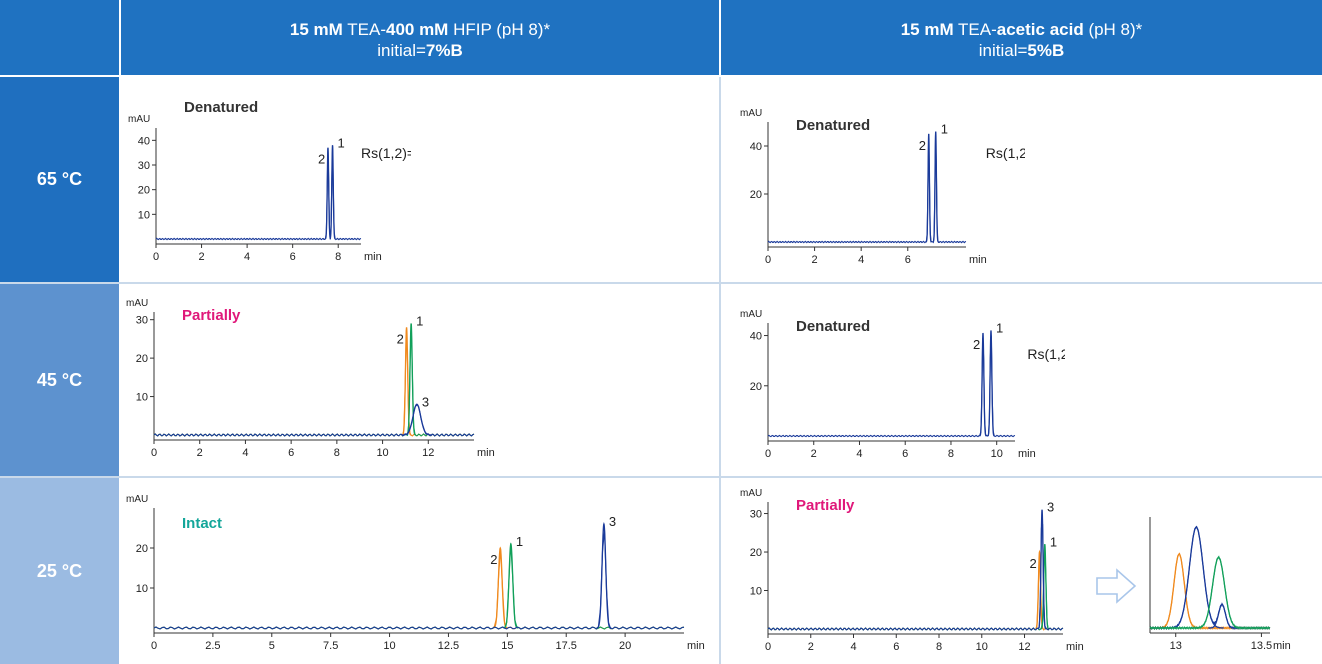 The image size is (1322, 664). I want to click on row-label-25: 25 °C, so click(59, 571).